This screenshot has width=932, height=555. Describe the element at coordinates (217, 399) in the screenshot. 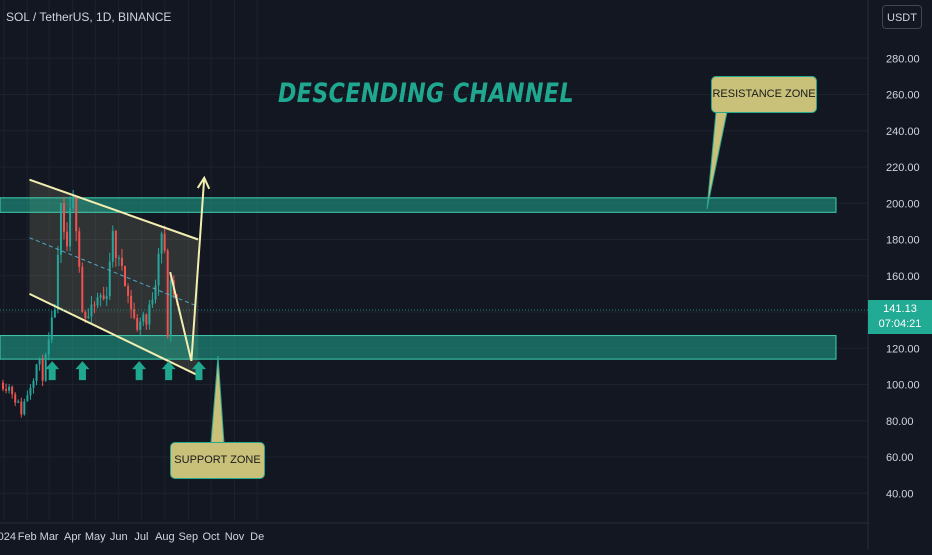

I see `support-callout-pointer` at that location.